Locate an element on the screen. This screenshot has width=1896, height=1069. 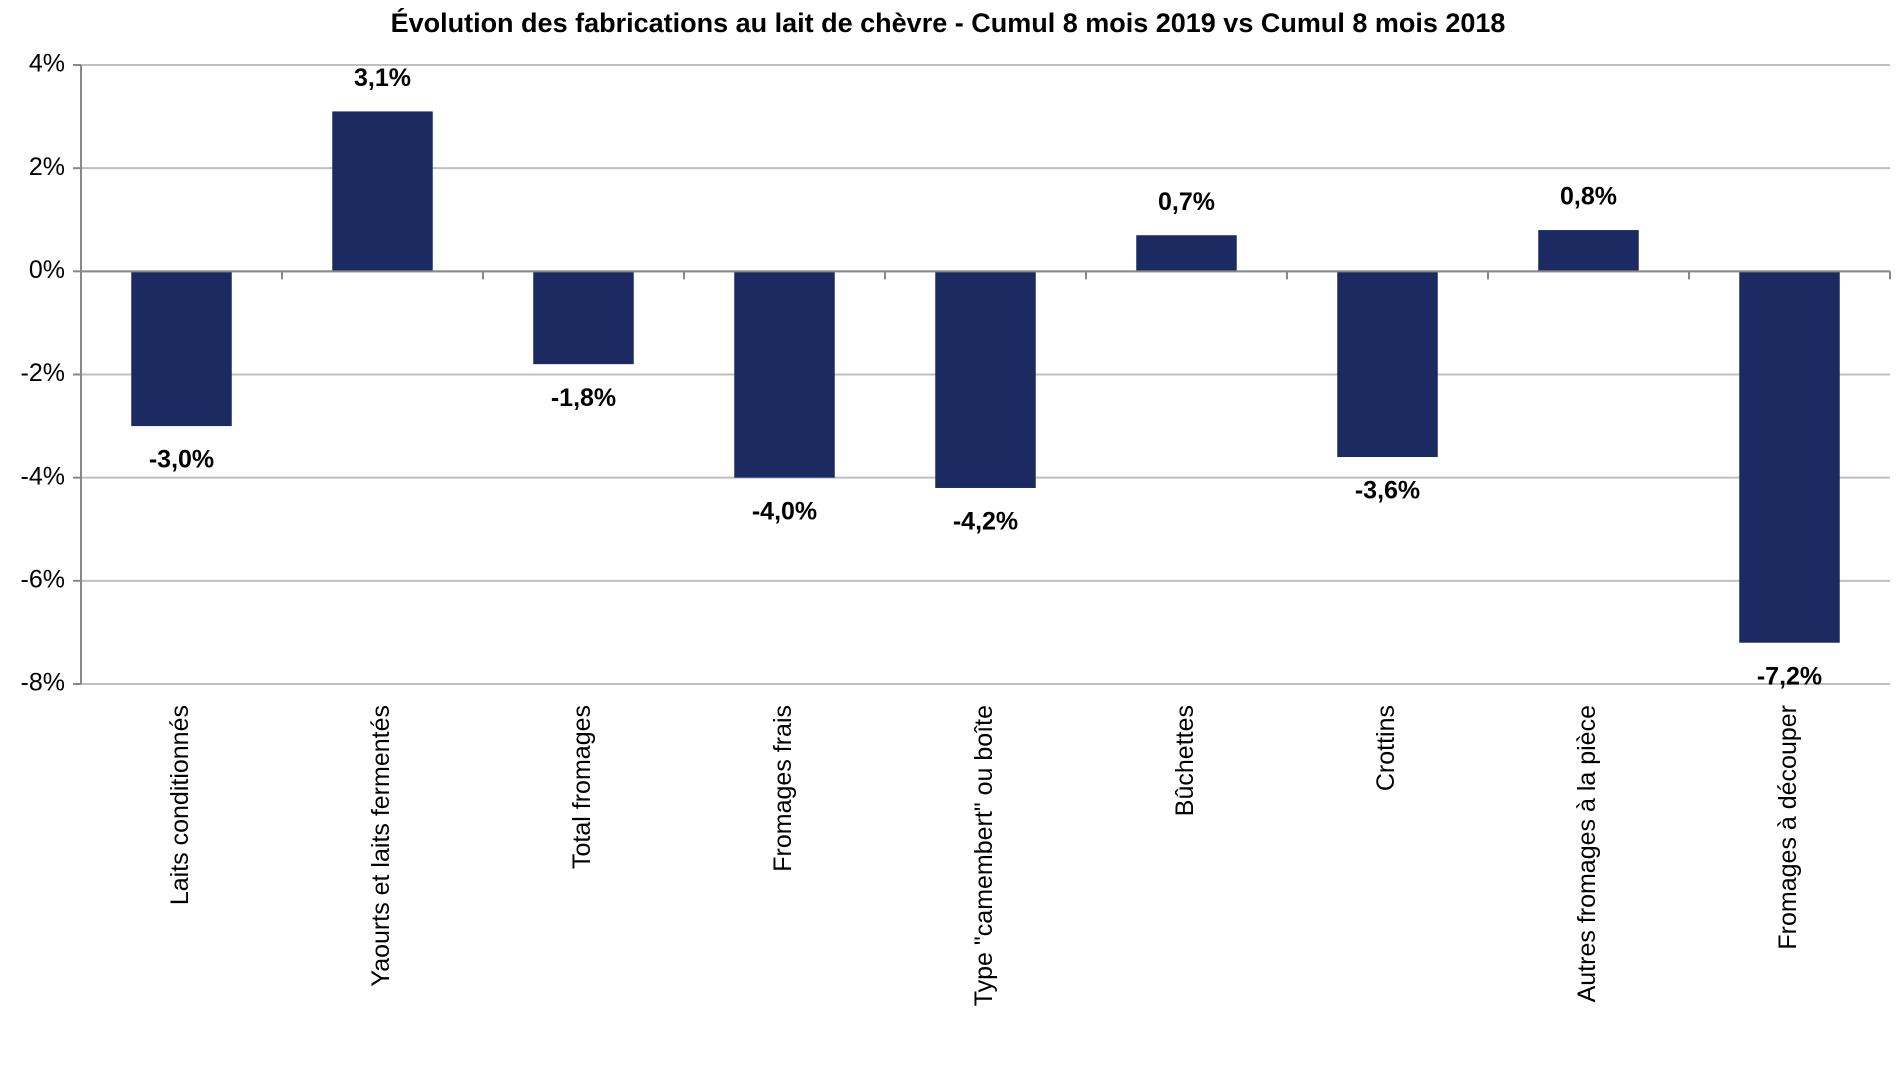
x-tick-label: Laits conditionnés is located at coordinates (180, 805).